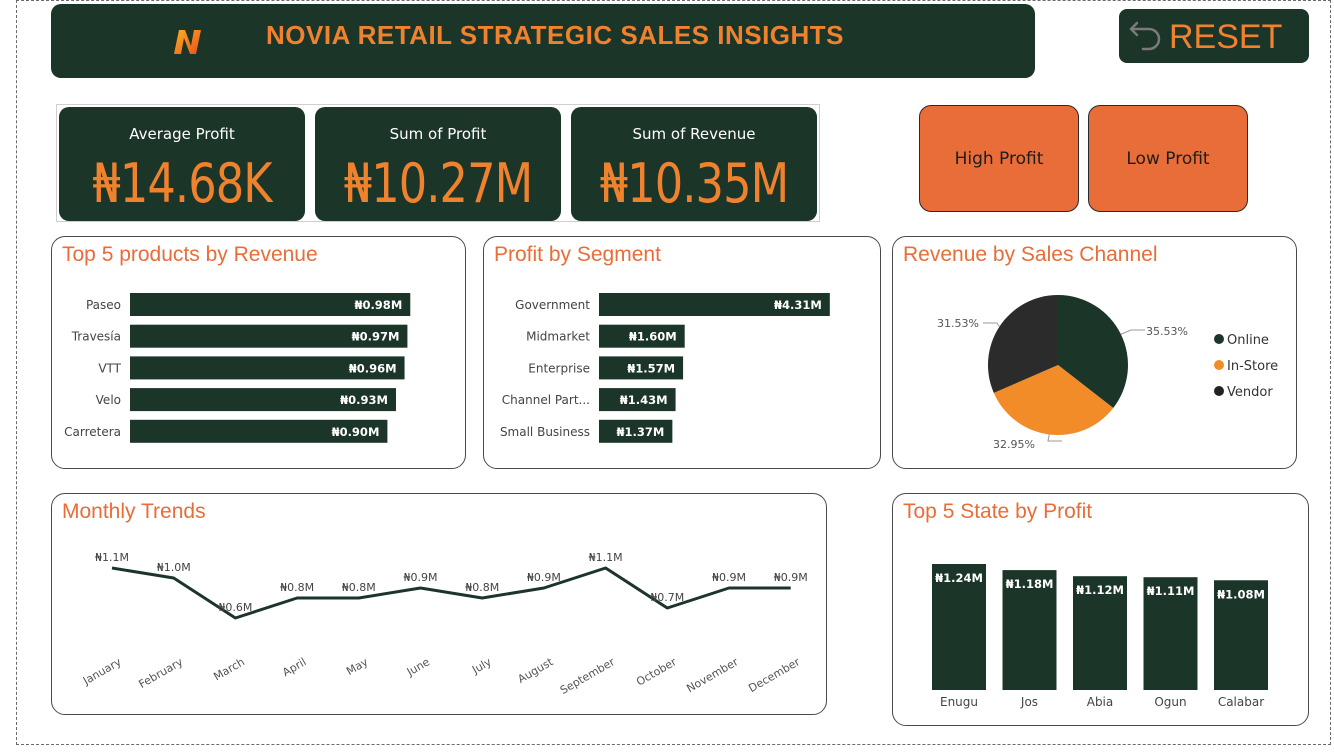 This screenshot has height=755, width=1334. Describe the element at coordinates (174, 567) in the screenshot. I see `data-label: ₦1.0M` at that location.